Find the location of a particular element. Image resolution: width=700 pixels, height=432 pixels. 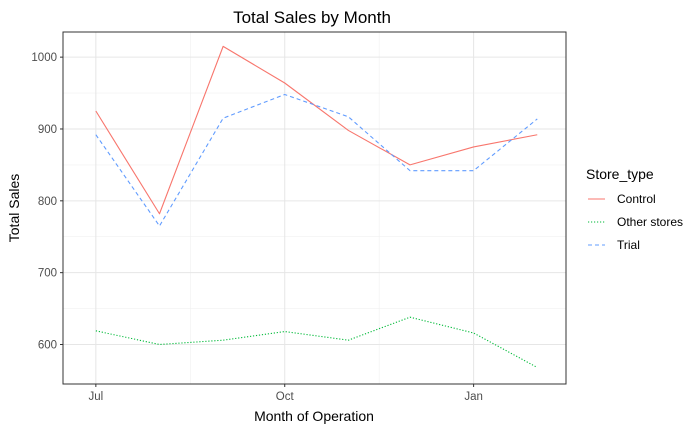

legend-items: Control Other stores Trial is located at coordinates (635, 222).